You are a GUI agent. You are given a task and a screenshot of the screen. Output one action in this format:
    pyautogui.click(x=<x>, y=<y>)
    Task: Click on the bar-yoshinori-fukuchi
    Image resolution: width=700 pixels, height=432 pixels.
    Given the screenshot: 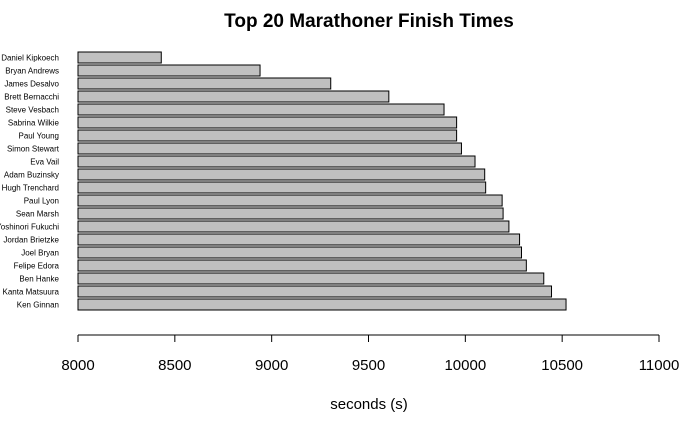 What is the action you would take?
    pyautogui.click(x=293, y=226)
    